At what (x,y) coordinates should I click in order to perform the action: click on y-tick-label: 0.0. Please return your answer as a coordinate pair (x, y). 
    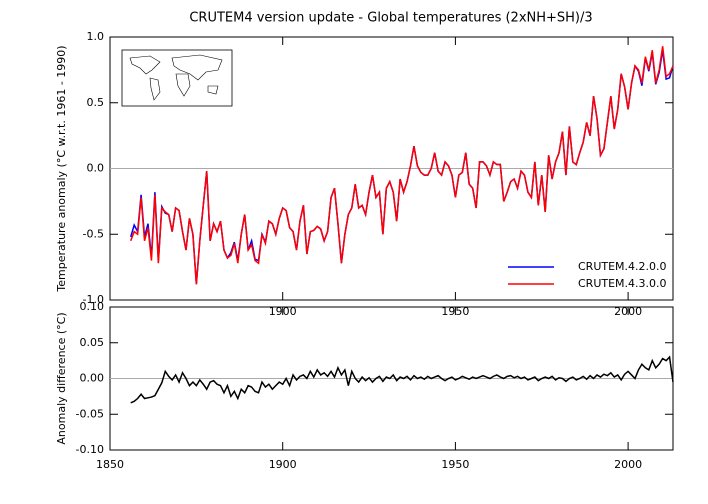
    Looking at the image, I should click on (96, 168).